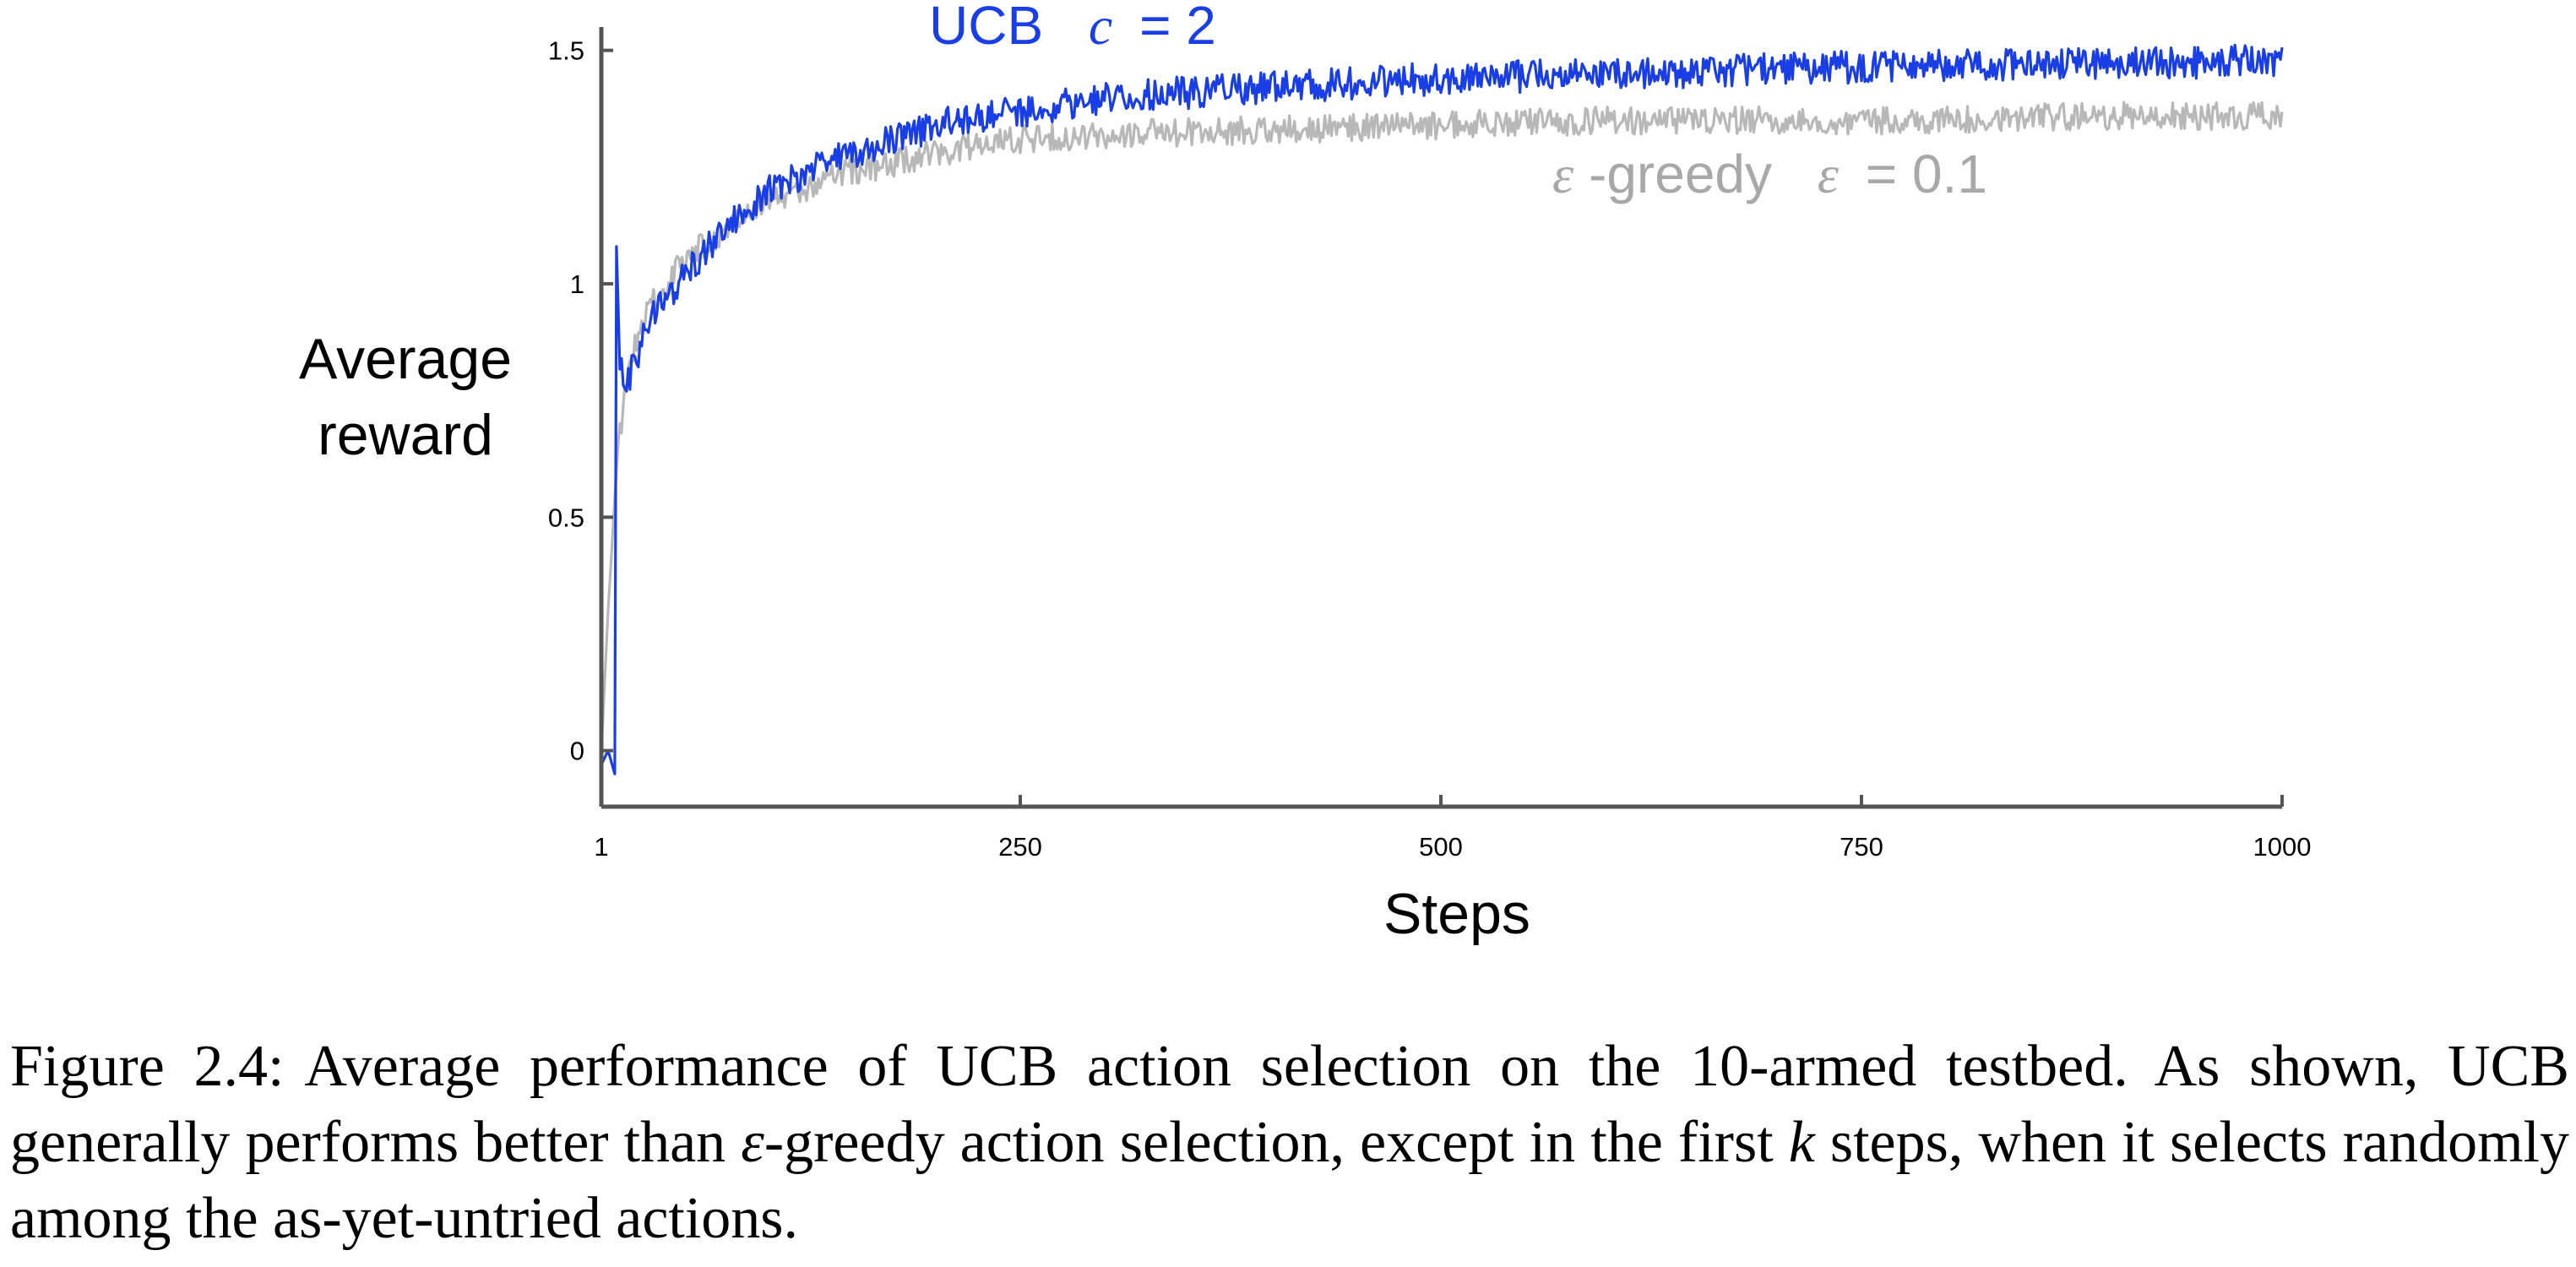 The width and height of the screenshot is (2576, 1267). What do you see at coordinates (1680, 174) in the screenshot?
I see `series-label-eps-name: -greedy` at bounding box center [1680, 174].